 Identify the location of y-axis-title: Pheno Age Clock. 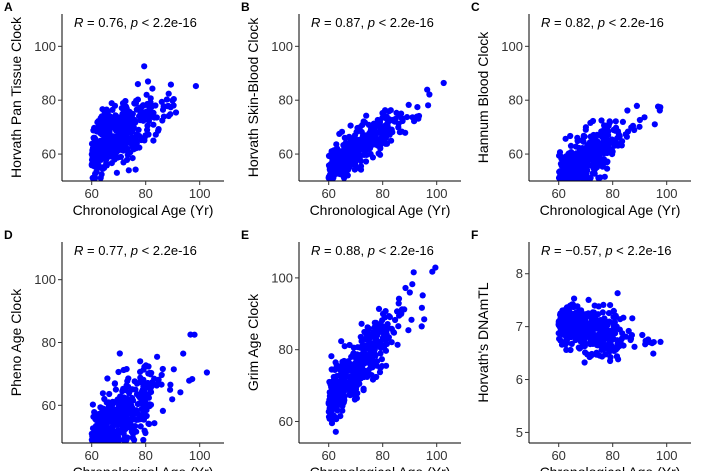
(16, 342).